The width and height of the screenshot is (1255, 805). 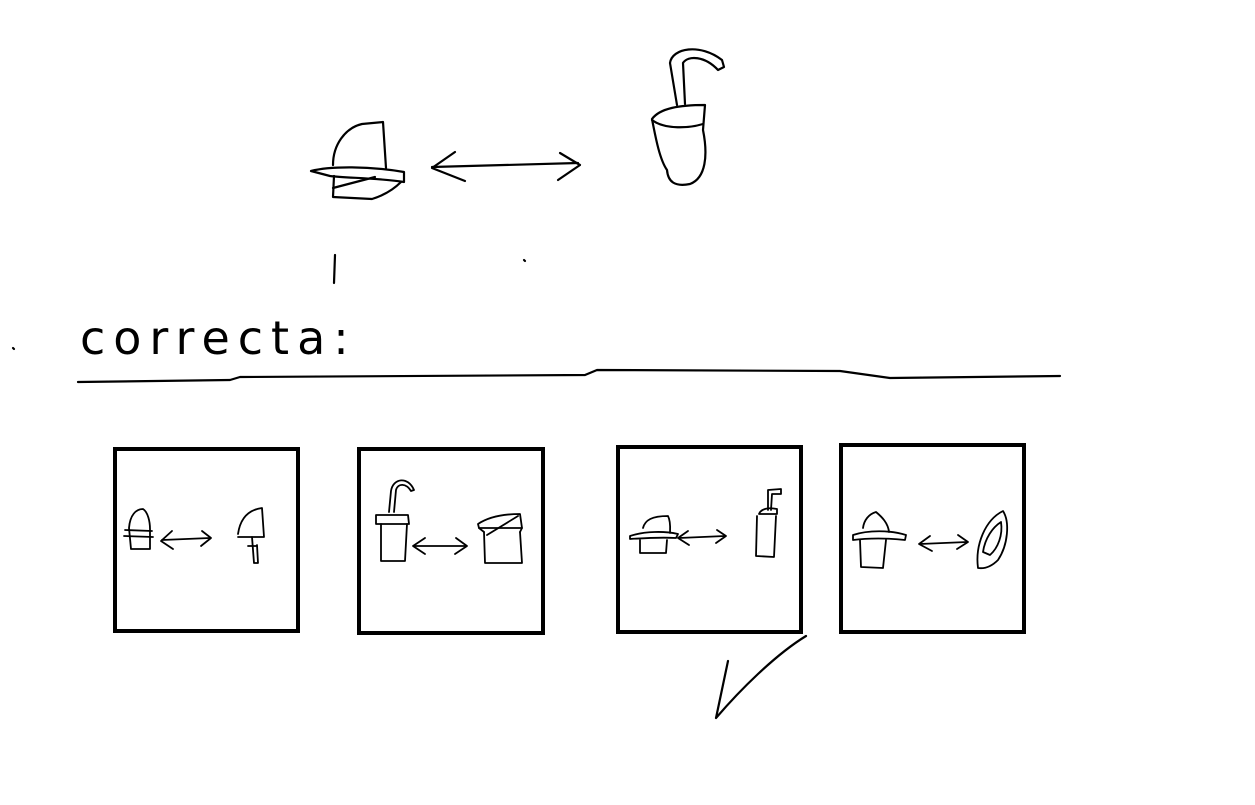 What do you see at coordinates (440, 546) in the screenshot?
I see `option-2-double-arrow-icon` at bounding box center [440, 546].